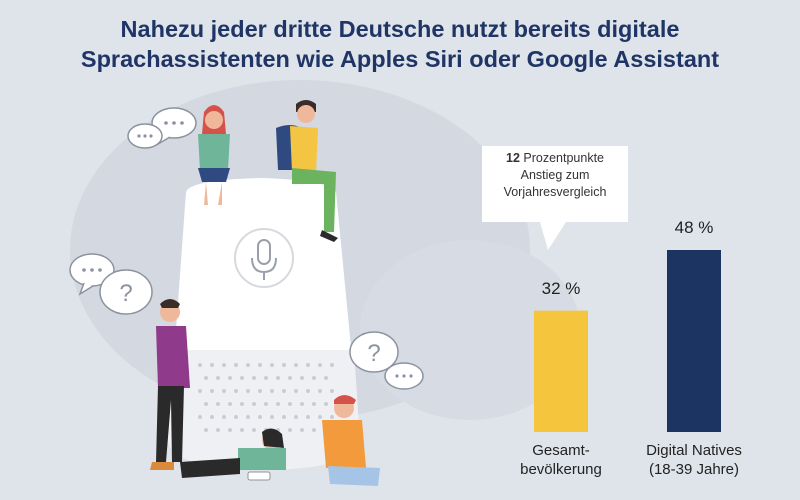 Image resolution: width=800 pixels, height=500 pixels. Describe the element at coordinates (513, 158) in the screenshot. I see `callout-highlight: 12` at that location.